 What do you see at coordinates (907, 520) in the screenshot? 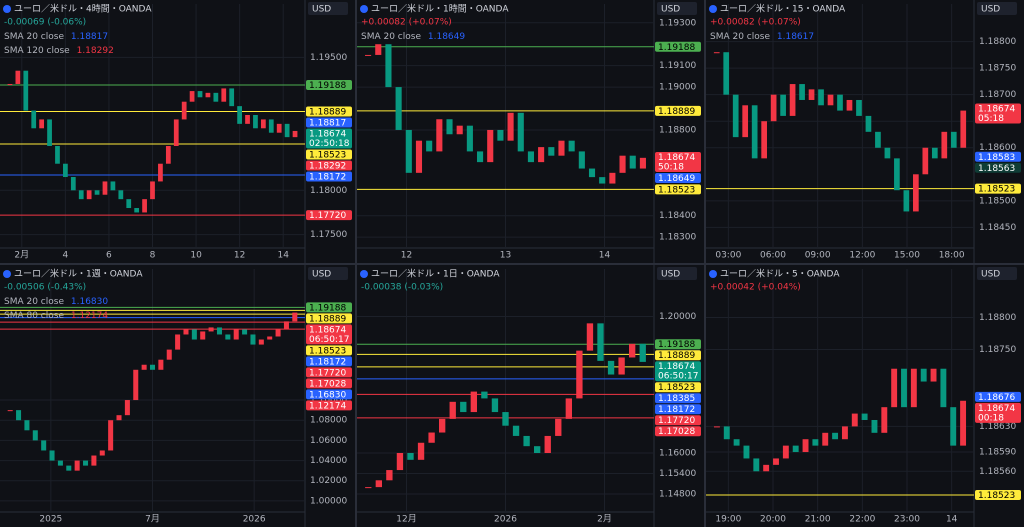
I see `x-tick-label: 23:00` at bounding box center [907, 520].